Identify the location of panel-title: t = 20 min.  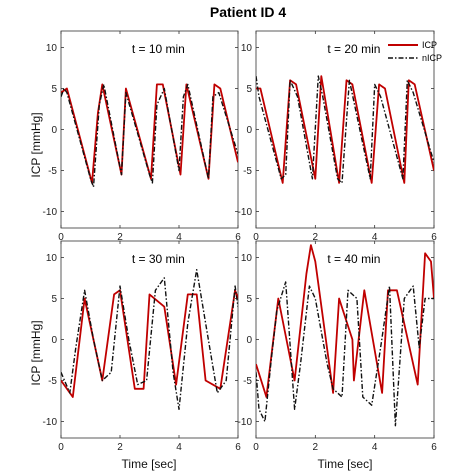
(353, 49).